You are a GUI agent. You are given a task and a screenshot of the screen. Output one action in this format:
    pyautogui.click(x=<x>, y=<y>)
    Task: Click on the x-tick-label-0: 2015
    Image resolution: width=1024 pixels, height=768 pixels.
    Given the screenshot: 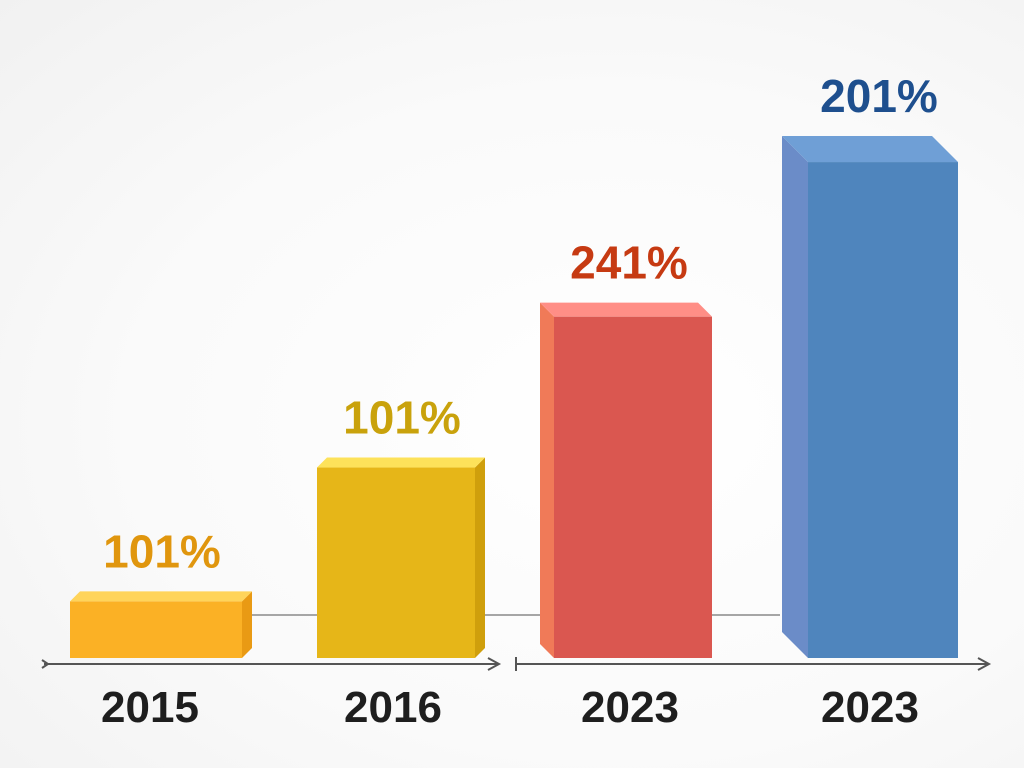 What is the action you would take?
    pyautogui.click(x=150, y=707)
    